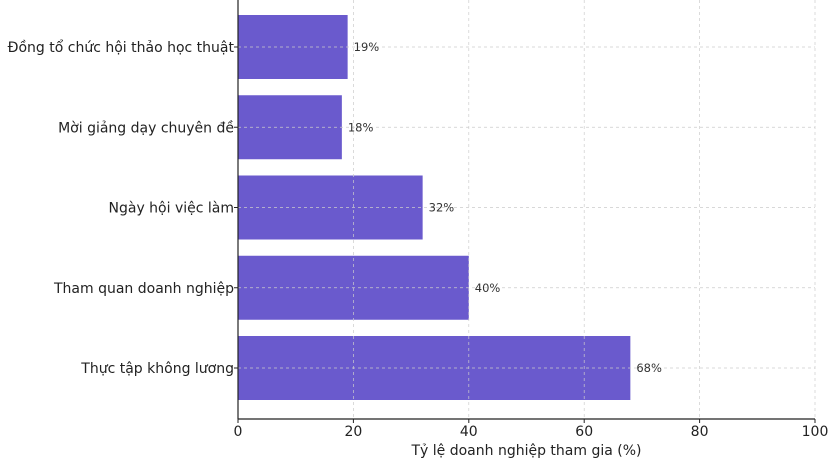  I want to click on data-label: 32%, so click(442, 208).